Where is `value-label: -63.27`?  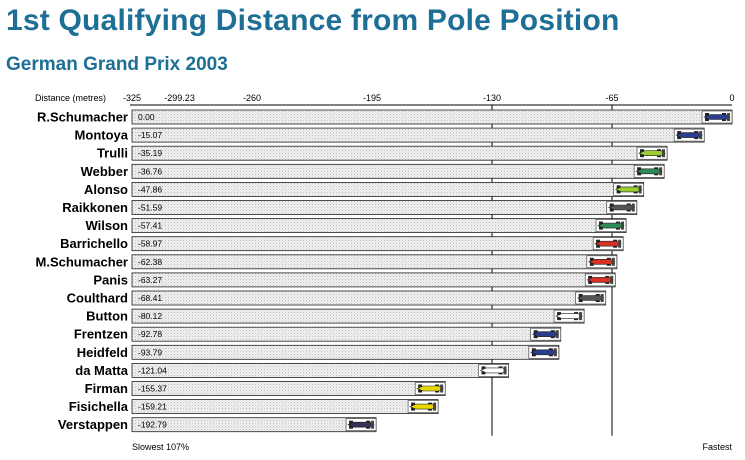
value-label: -63.27 is located at coordinates (150, 280).